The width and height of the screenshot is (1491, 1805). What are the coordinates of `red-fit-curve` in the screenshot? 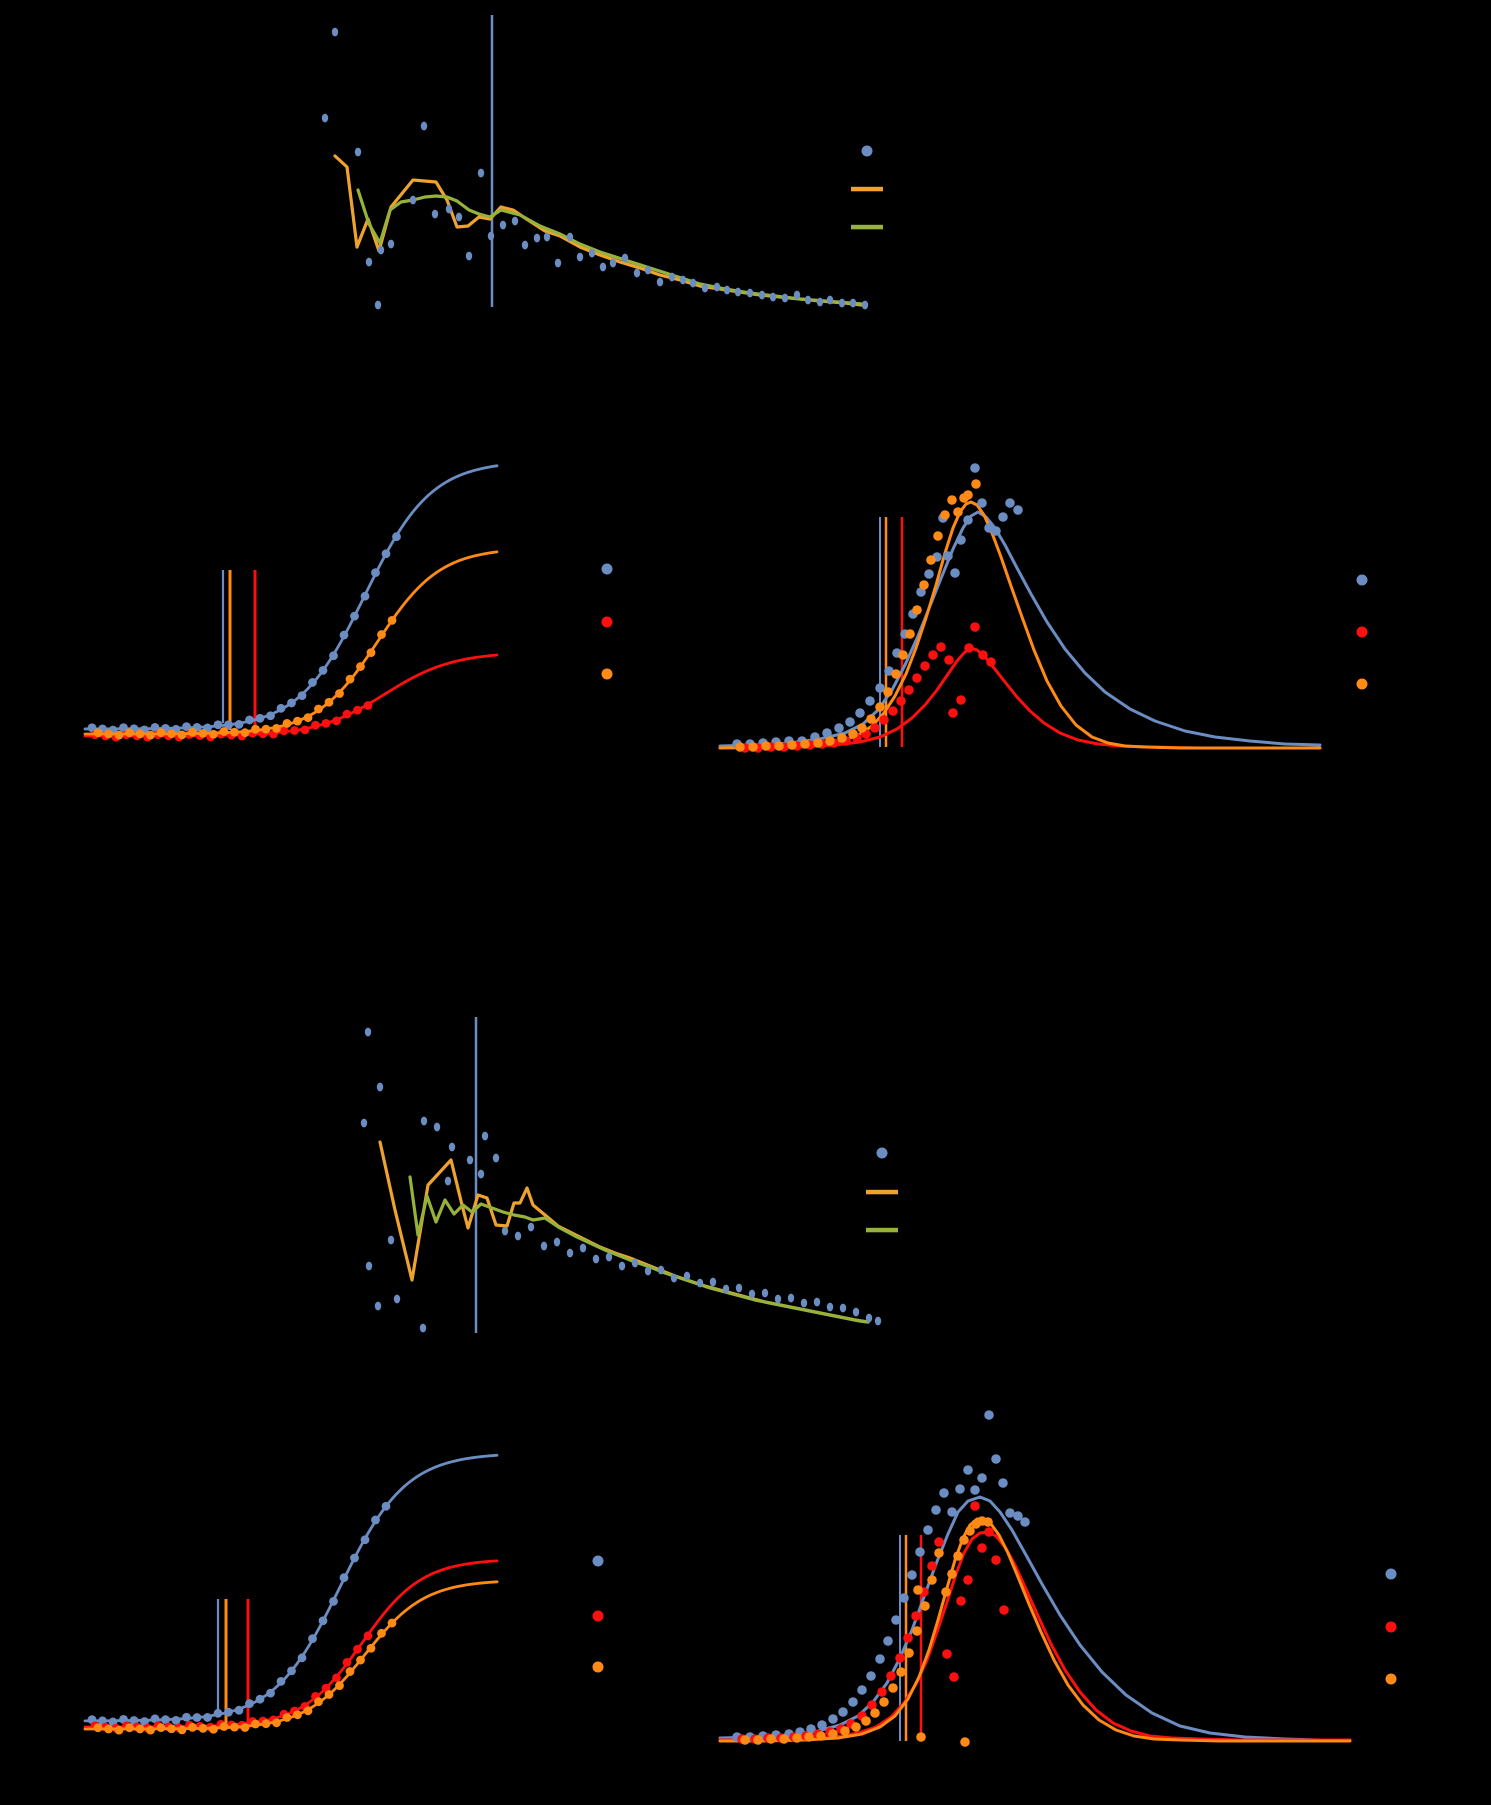 It's located at (291, 1644).